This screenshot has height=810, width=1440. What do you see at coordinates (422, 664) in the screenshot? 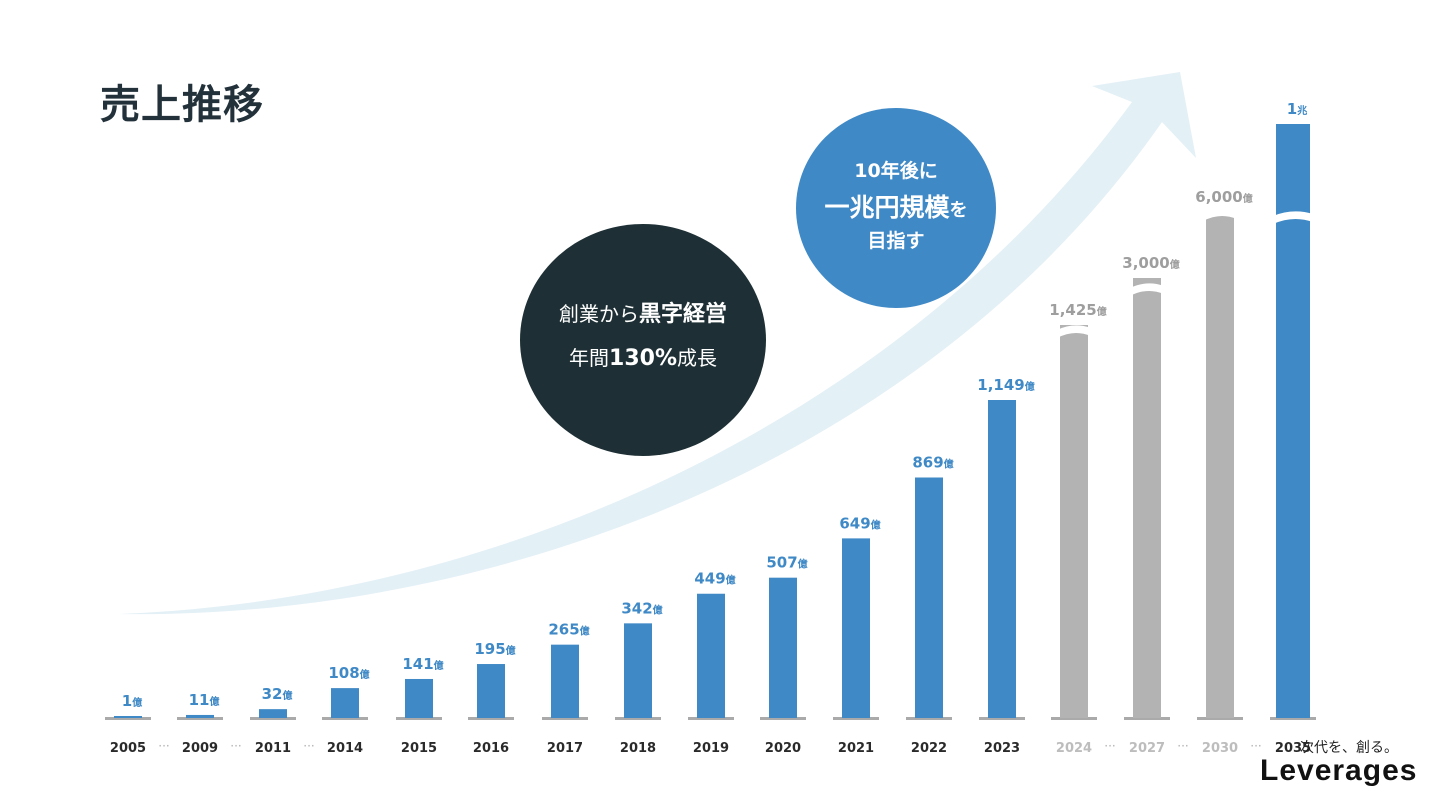
I see `value-label: 141億` at bounding box center [422, 664].